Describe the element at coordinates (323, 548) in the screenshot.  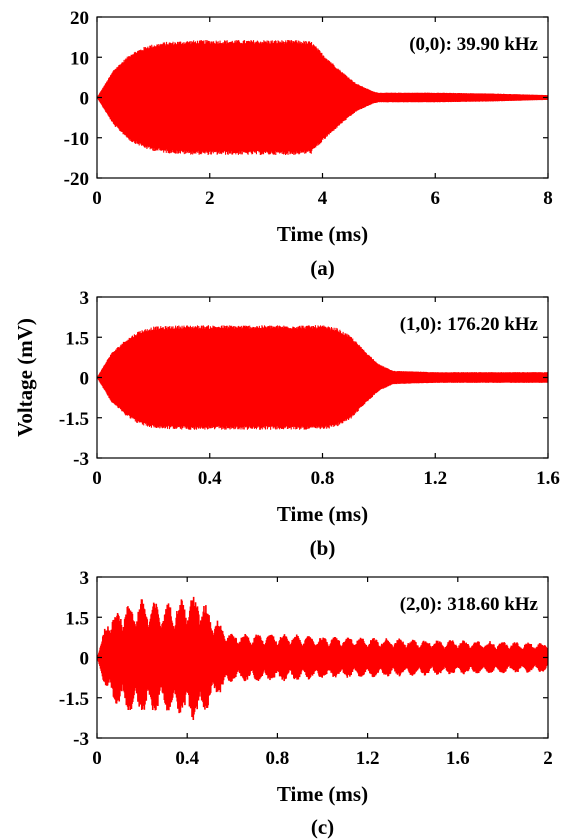
I see `panel-label: (b)` at that location.